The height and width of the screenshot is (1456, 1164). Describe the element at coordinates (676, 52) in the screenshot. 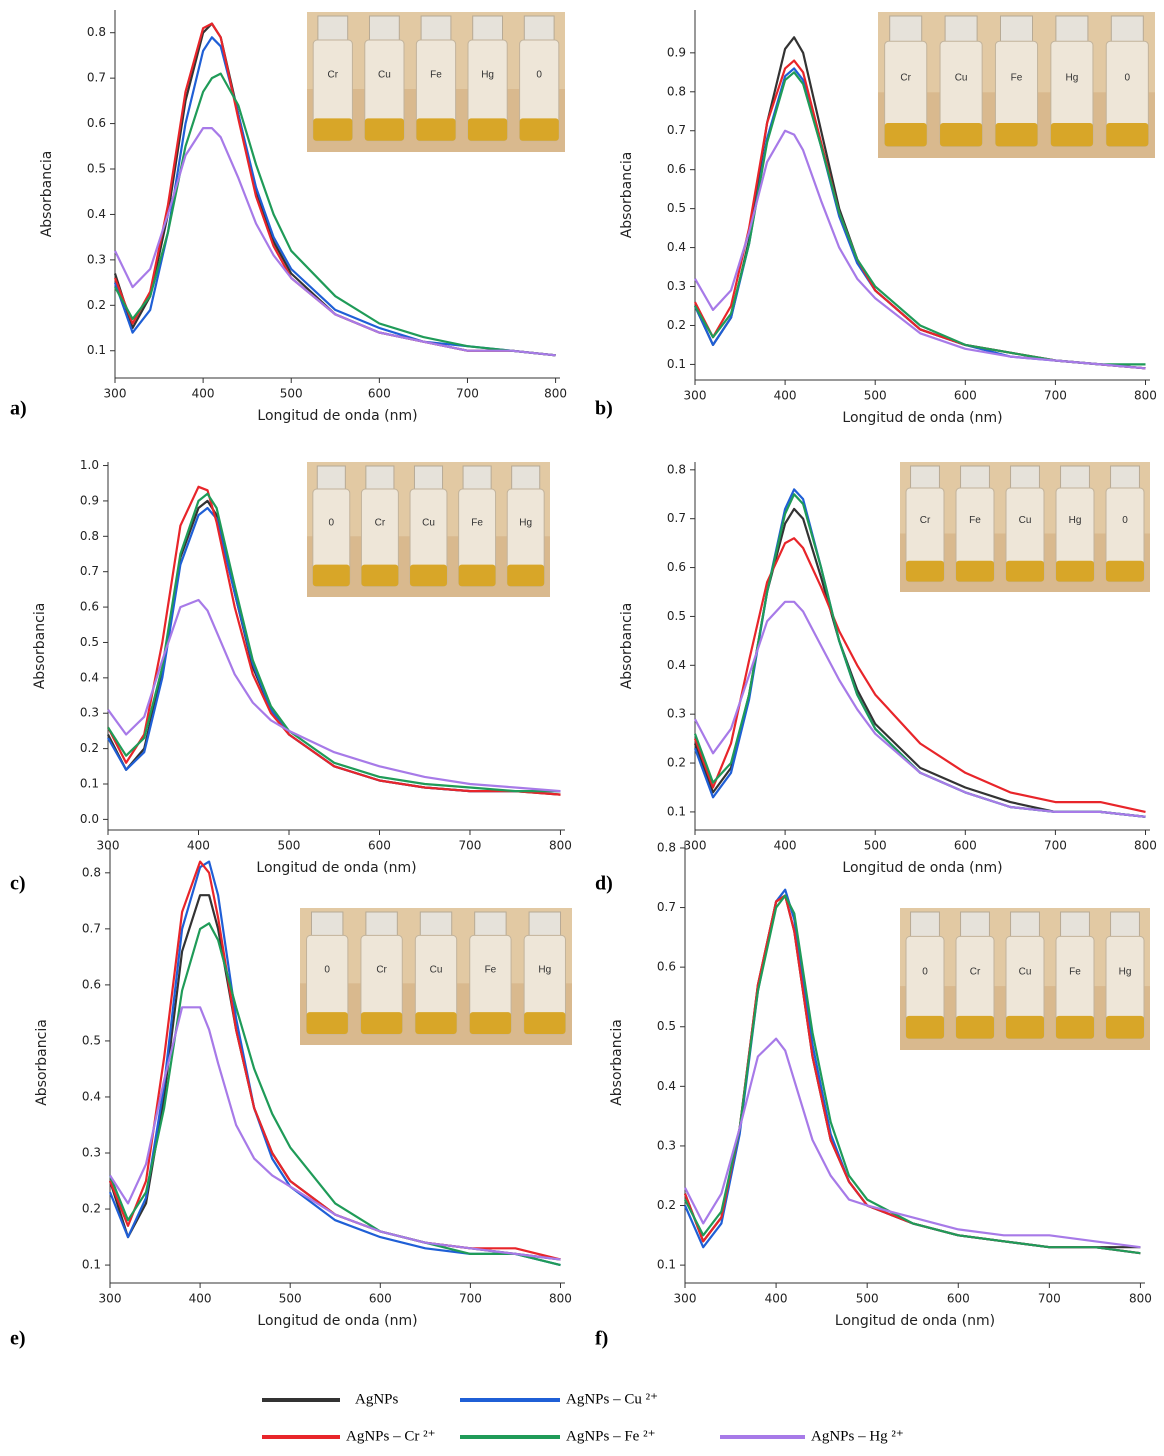

I see `y-tick-label: 0.9` at that location.